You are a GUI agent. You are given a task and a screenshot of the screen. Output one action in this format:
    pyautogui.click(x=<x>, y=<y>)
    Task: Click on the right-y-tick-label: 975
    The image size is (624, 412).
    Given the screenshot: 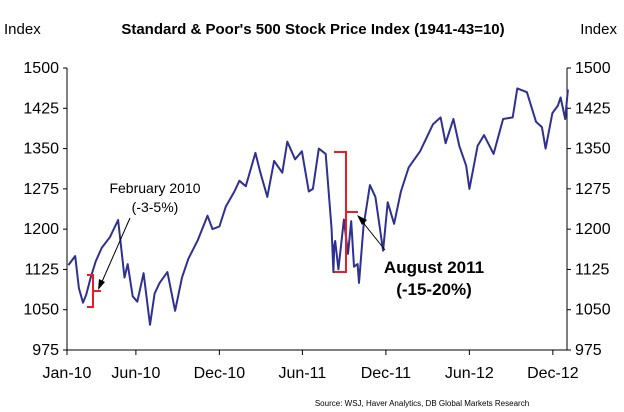 What is the action you would take?
    pyautogui.click(x=588, y=350)
    